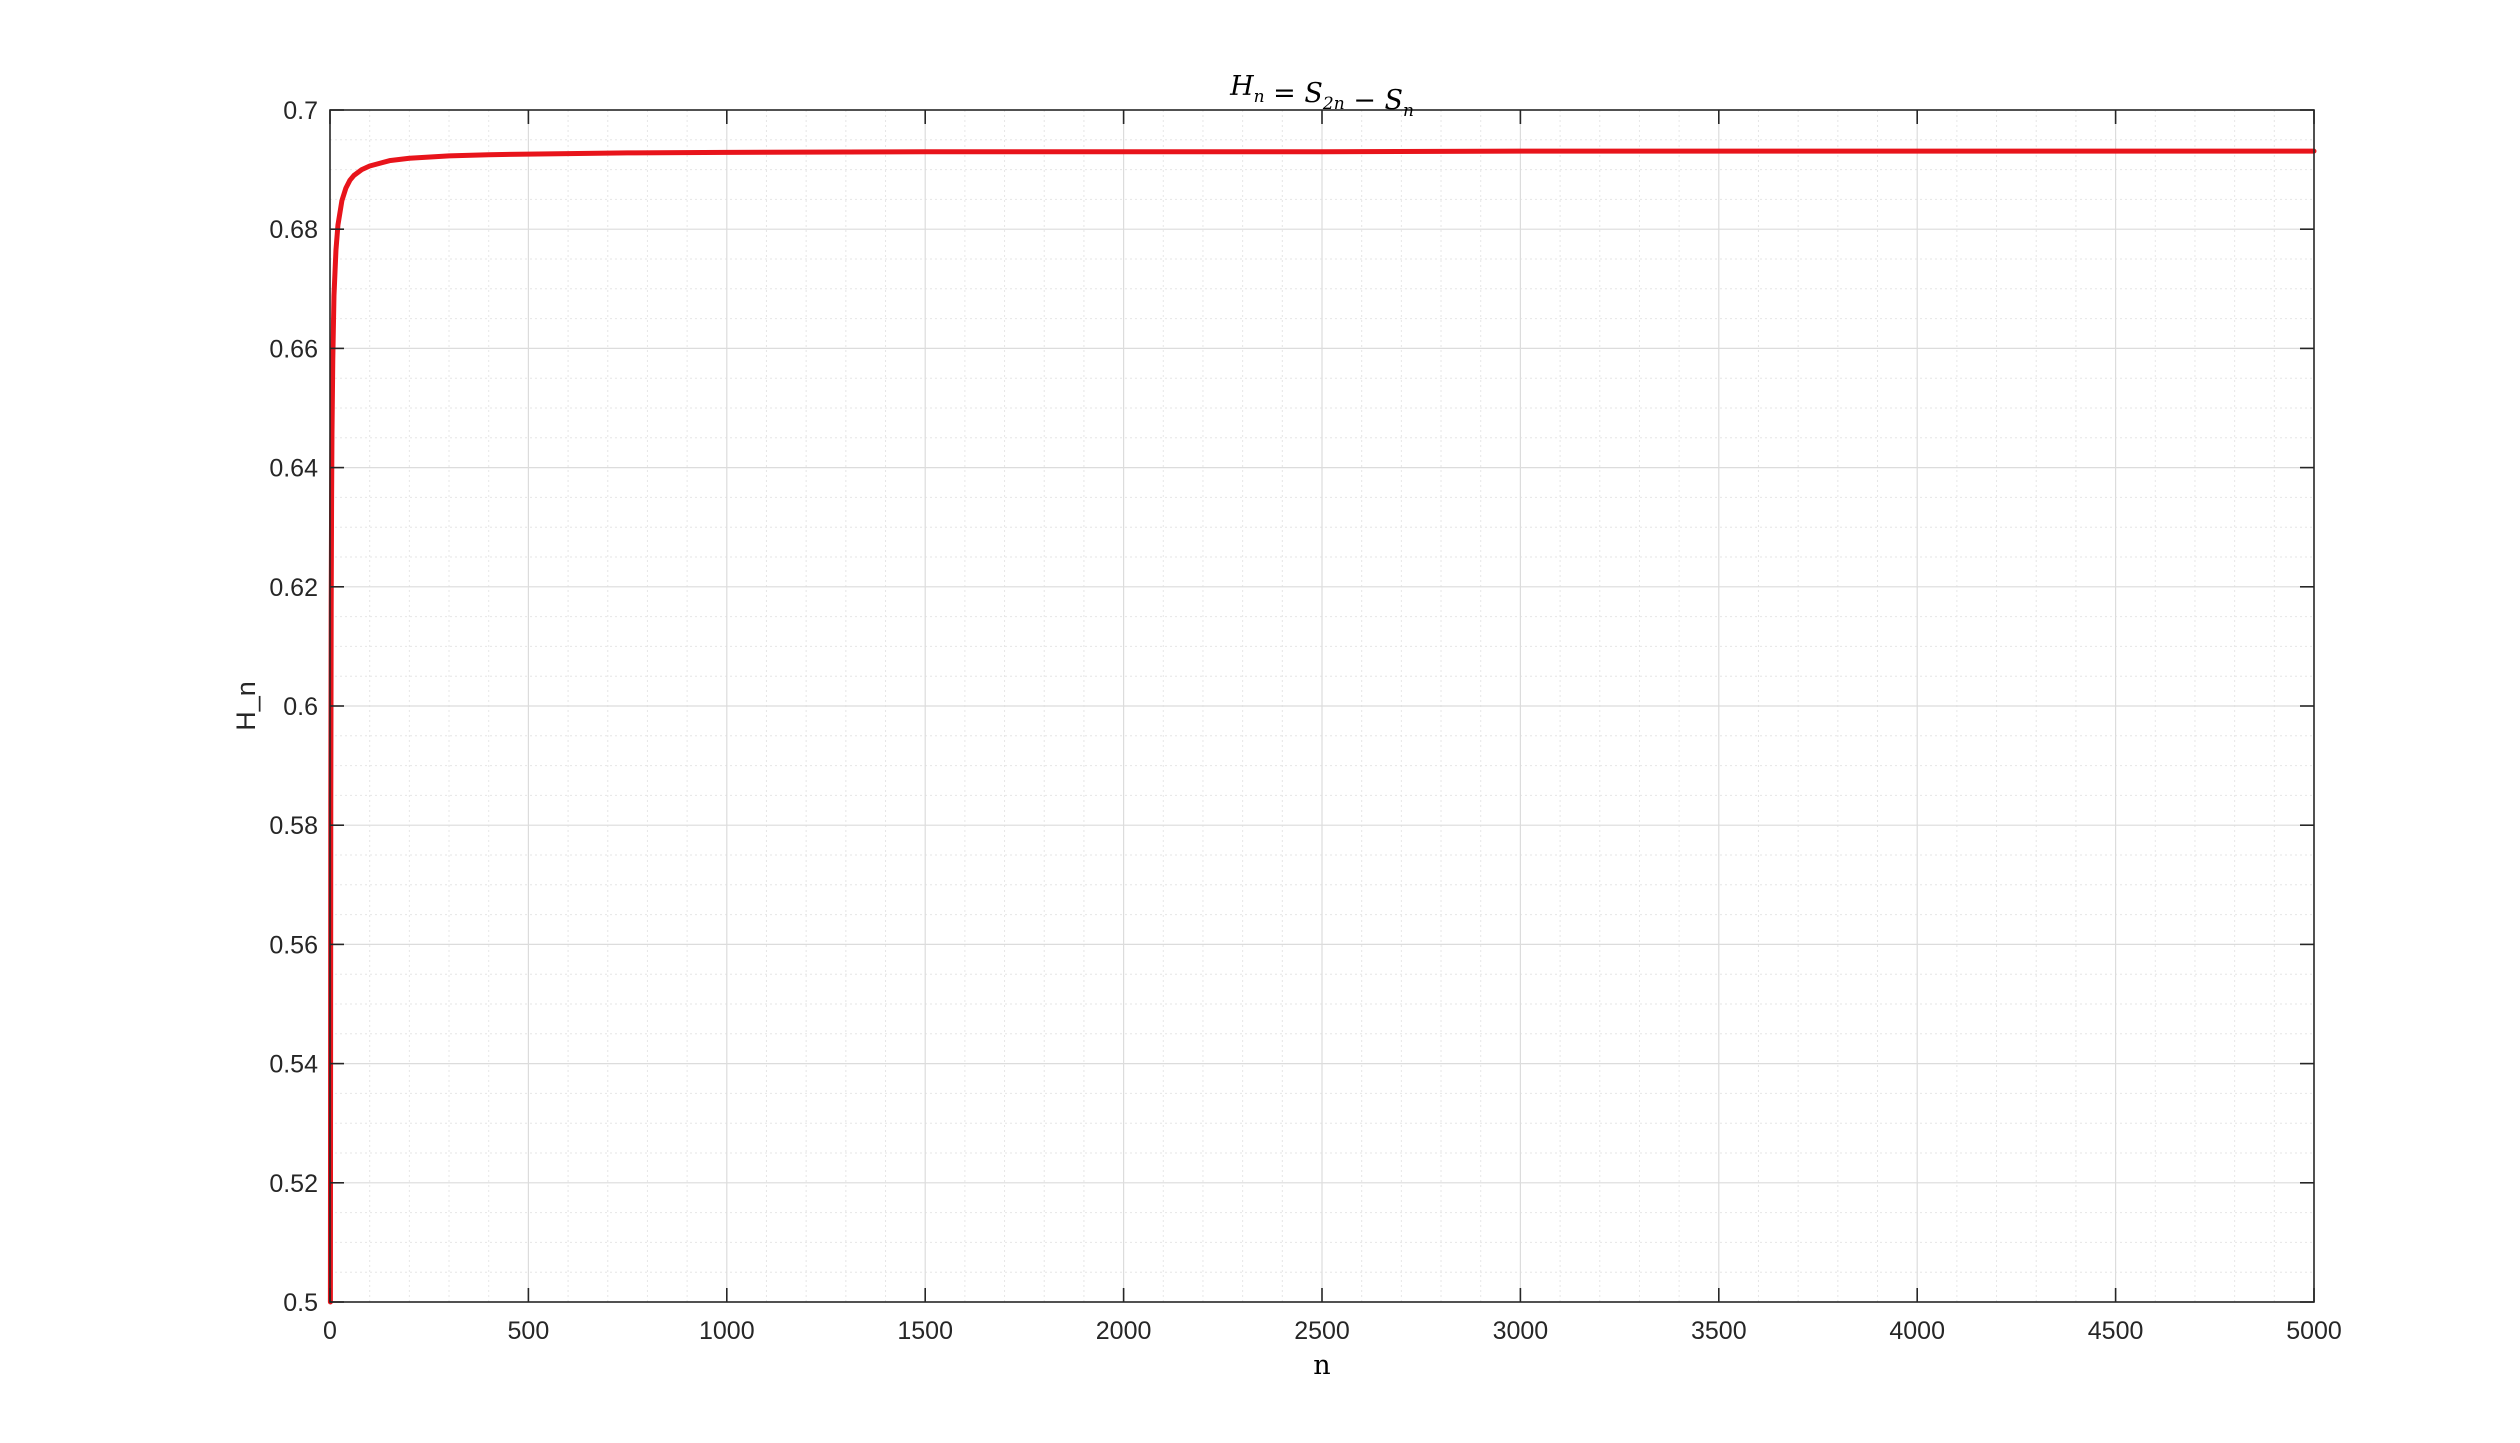 The height and width of the screenshot is (1443, 2520). Describe the element at coordinates (2314, 1331) in the screenshot. I see `x-tick-label: 5000` at that location.